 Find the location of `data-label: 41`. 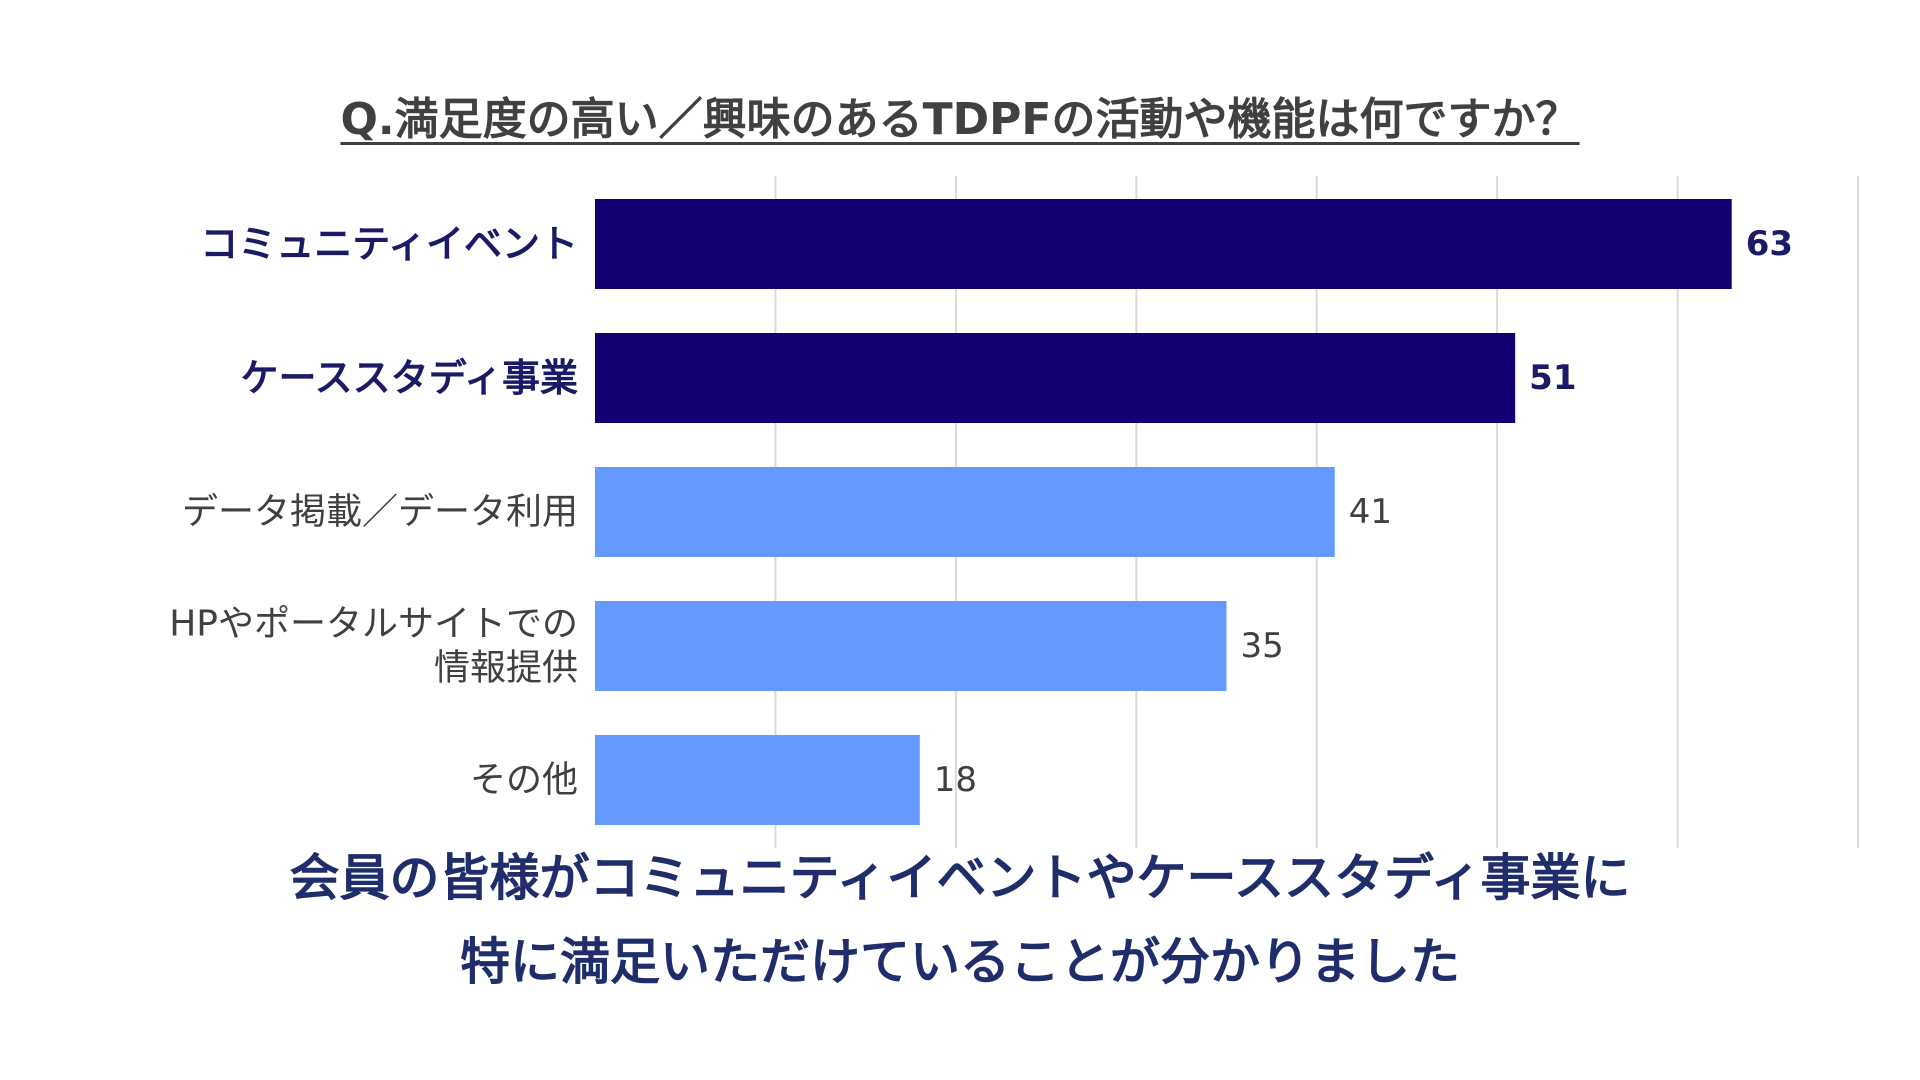

data-label: 41 is located at coordinates (1370, 512).